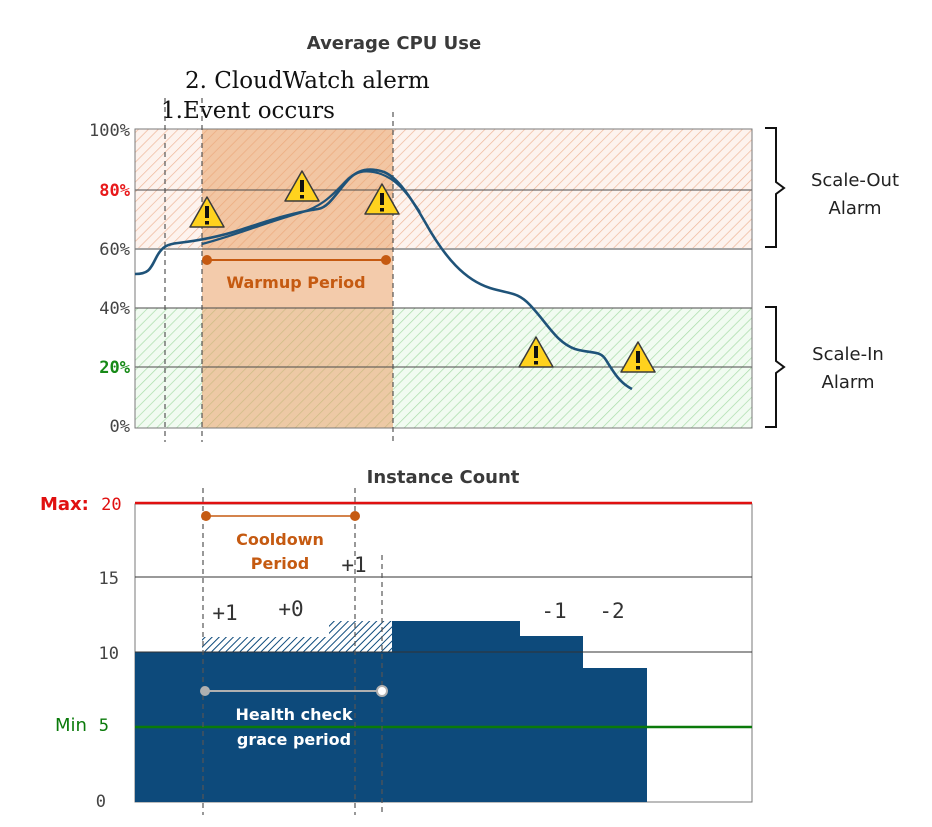 The image size is (932, 827). I want to click on cpu-chart-title: Average CPU Use, so click(394, 43).